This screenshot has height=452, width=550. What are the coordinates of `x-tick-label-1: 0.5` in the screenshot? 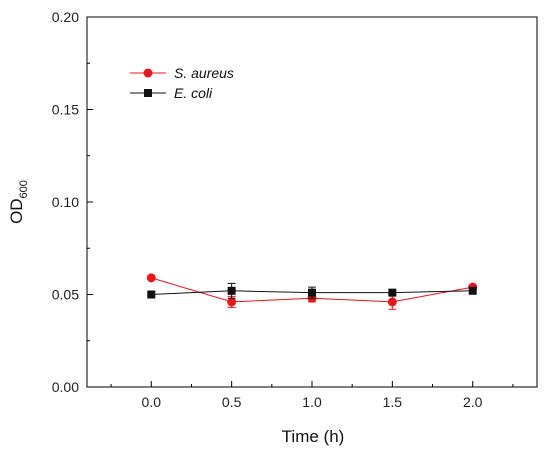 It's located at (232, 402).